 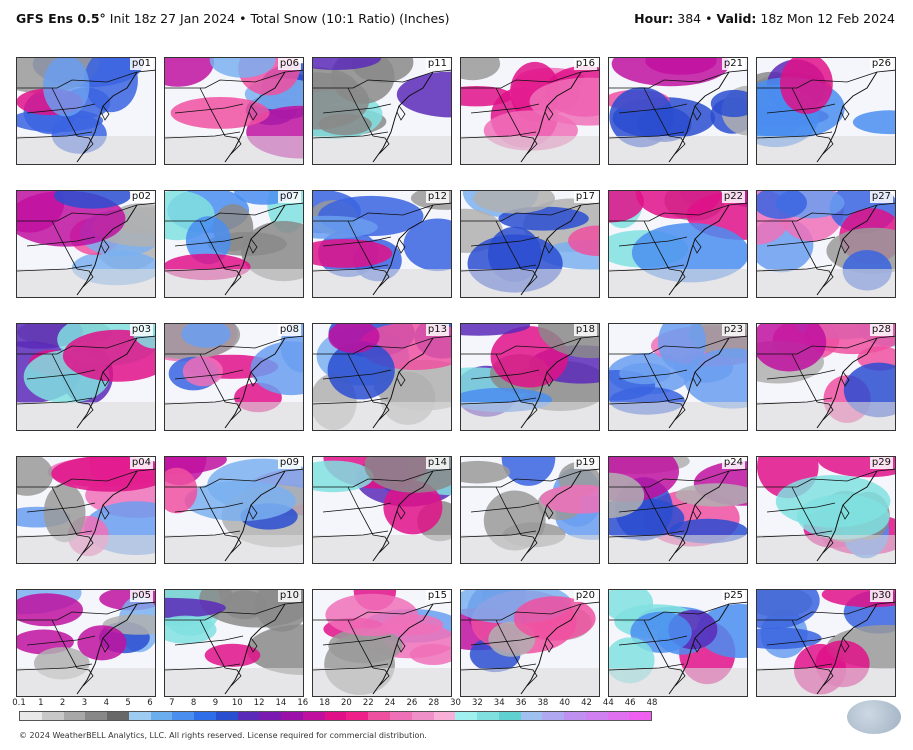 What do you see at coordinates (826, 377) in the screenshot?
I see `ensemble-member-map: p28` at bounding box center [826, 377].